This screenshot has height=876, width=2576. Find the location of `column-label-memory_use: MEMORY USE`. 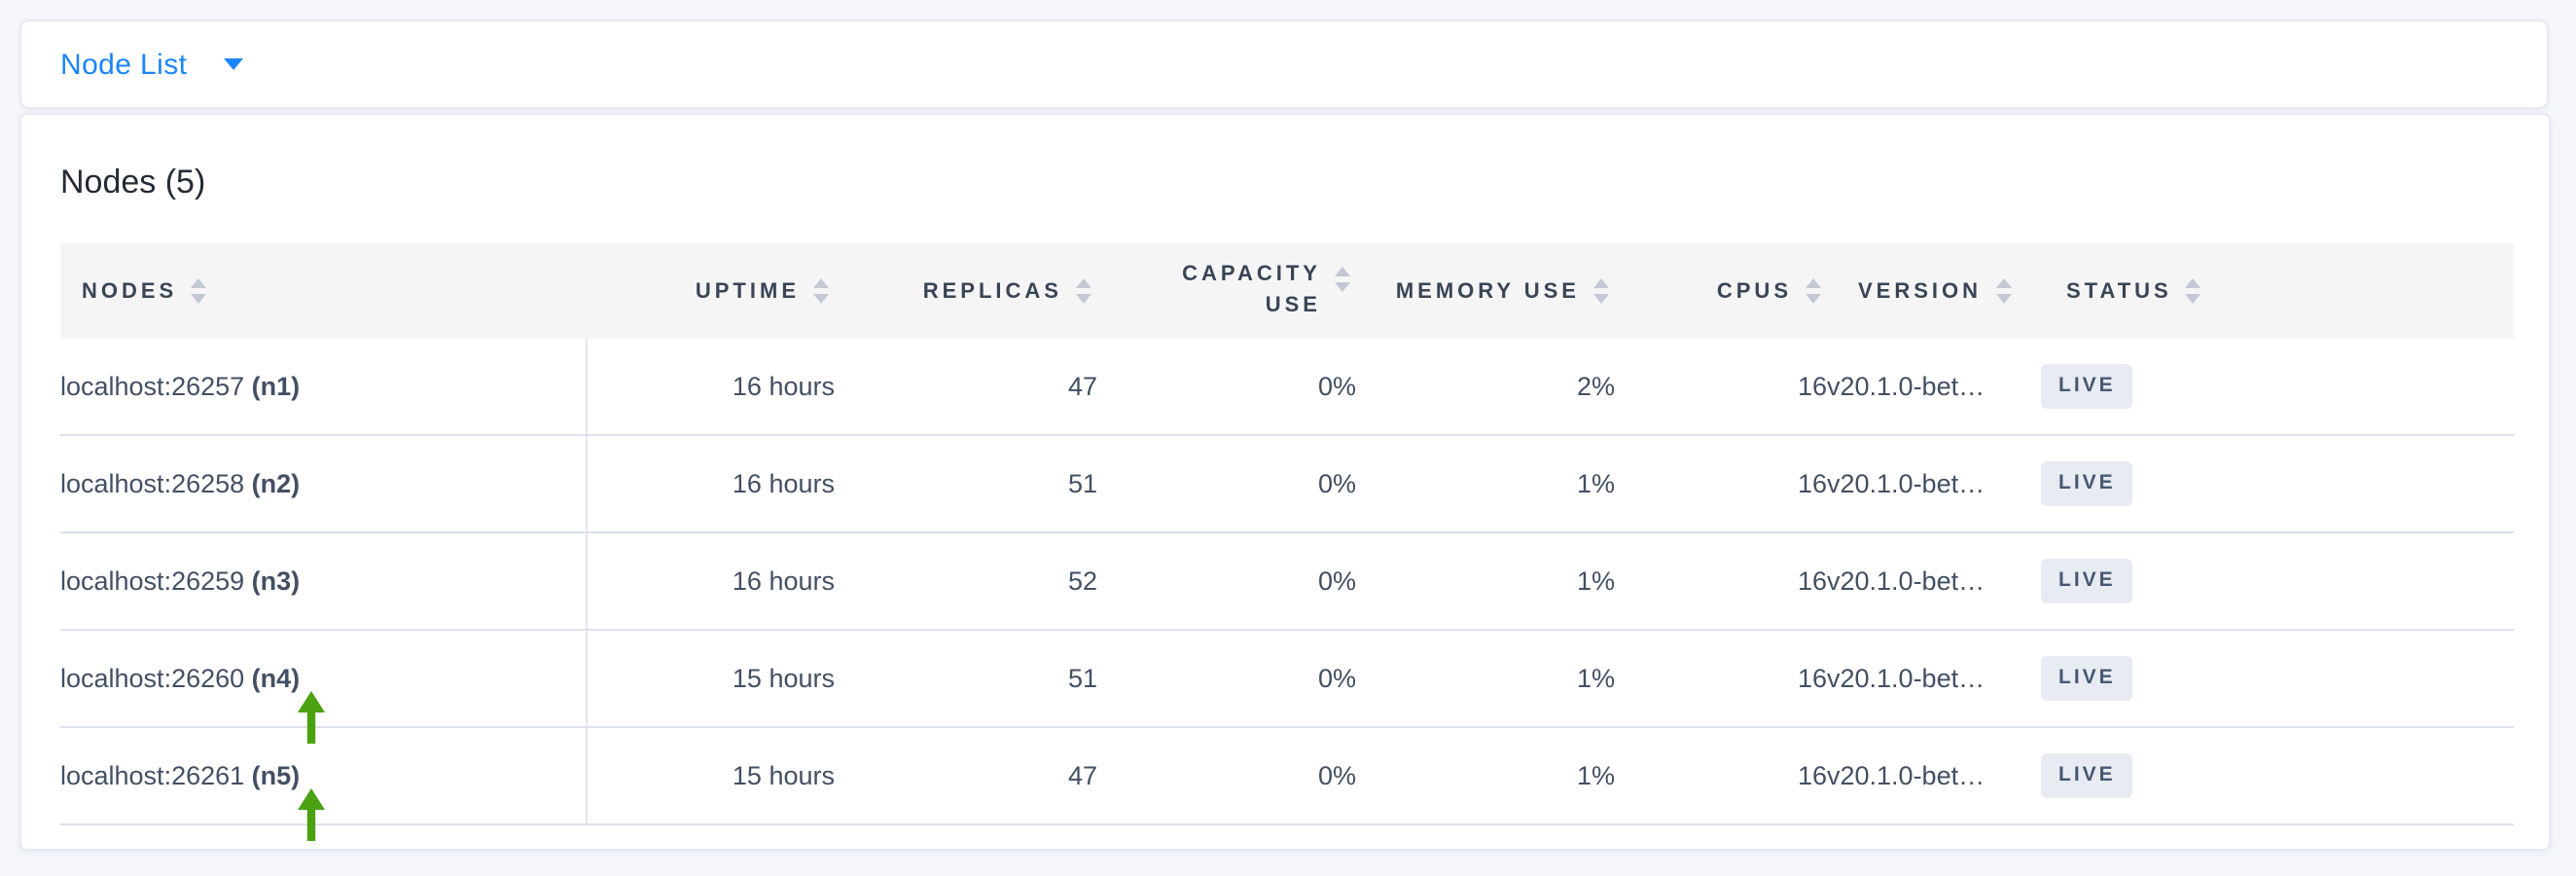

column-label-memory_use: MEMORY USE is located at coordinates (1487, 291).